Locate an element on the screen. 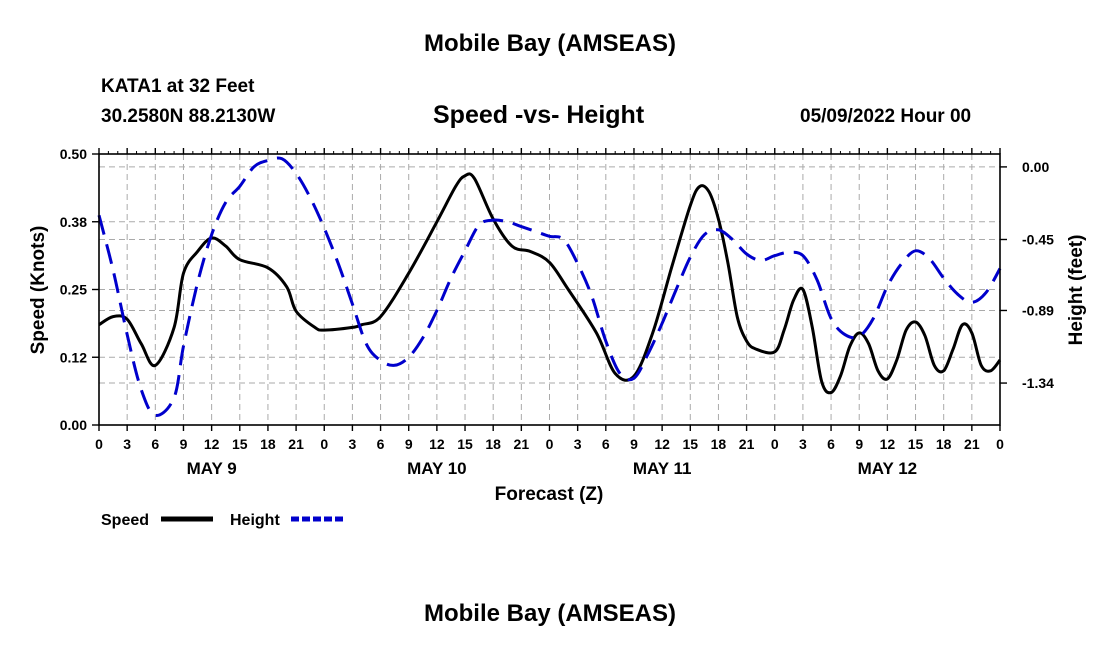 The image size is (1100, 650). y-left-tick-label: 0.12 is located at coordinates (73, 357).